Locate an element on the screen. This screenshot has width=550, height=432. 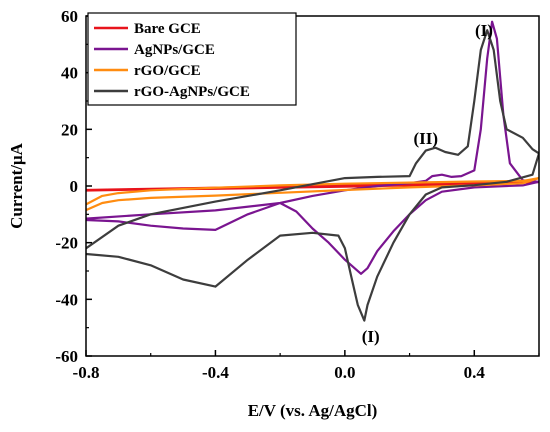
legend-items: Bare GCE AgNPs/GCE rGO/GCE rGO-AgNPs/GCE is located at coordinates (172, 60).